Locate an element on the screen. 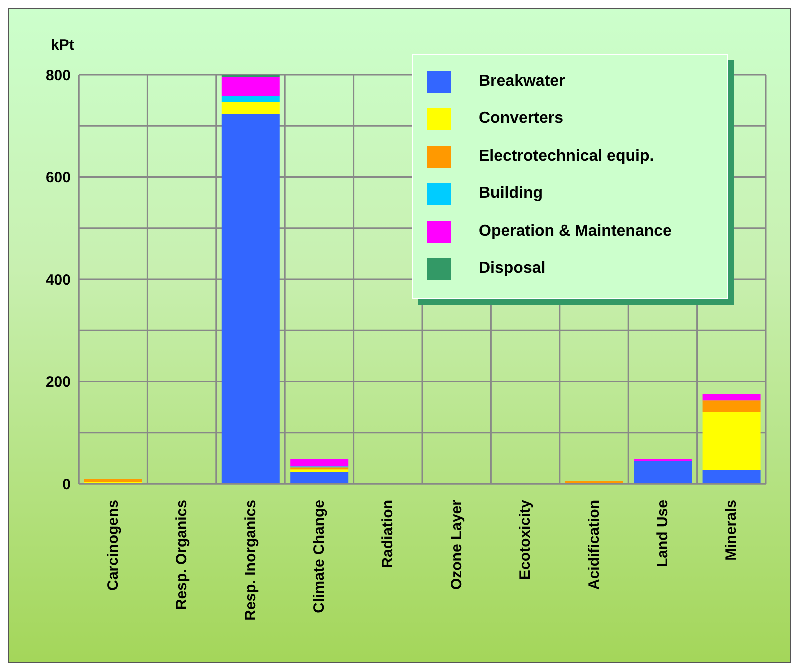 The width and height of the screenshot is (799, 671). x-tick-label: Ecotoxicity is located at coordinates (525, 539).